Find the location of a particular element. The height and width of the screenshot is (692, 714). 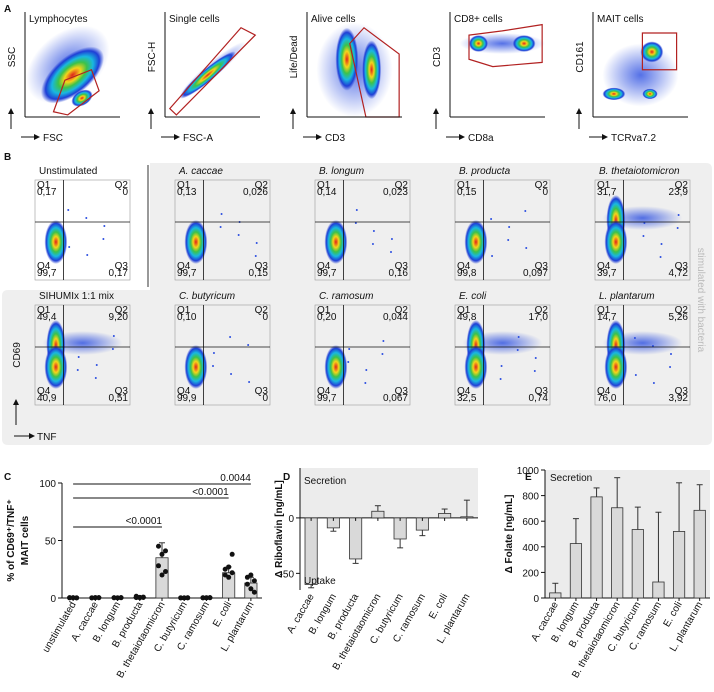

x-axis-label: CD3 is located at coordinates (335, 138).